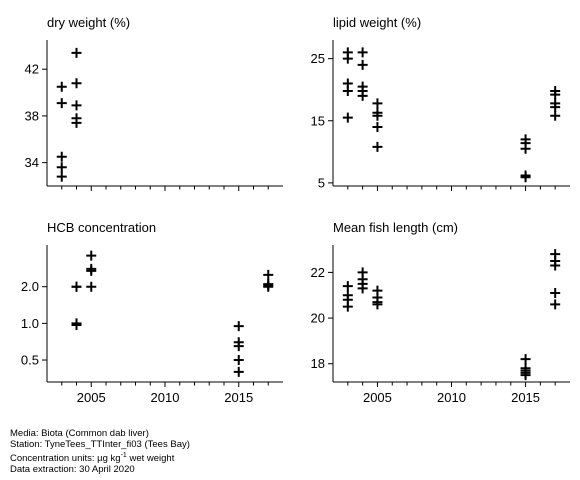 The image size is (580, 480). Describe the element at coordinates (123, 455) in the screenshot. I see `footer-units-sup: -1` at that location.